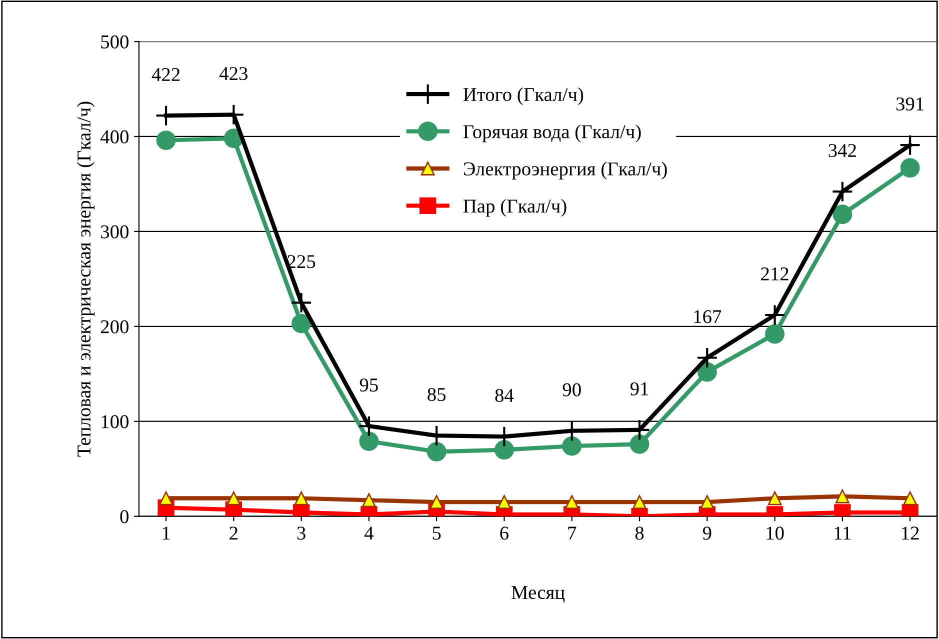  What do you see at coordinates (114, 327) in the screenshot?
I see `y-tick-label: 200` at bounding box center [114, 327].